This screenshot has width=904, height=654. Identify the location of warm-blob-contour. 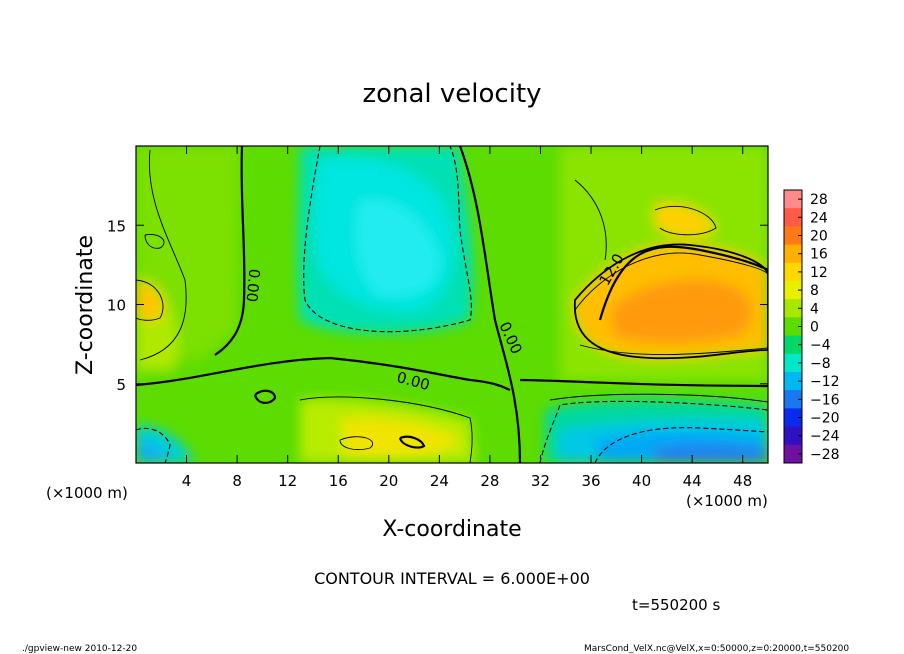
(670, 301).